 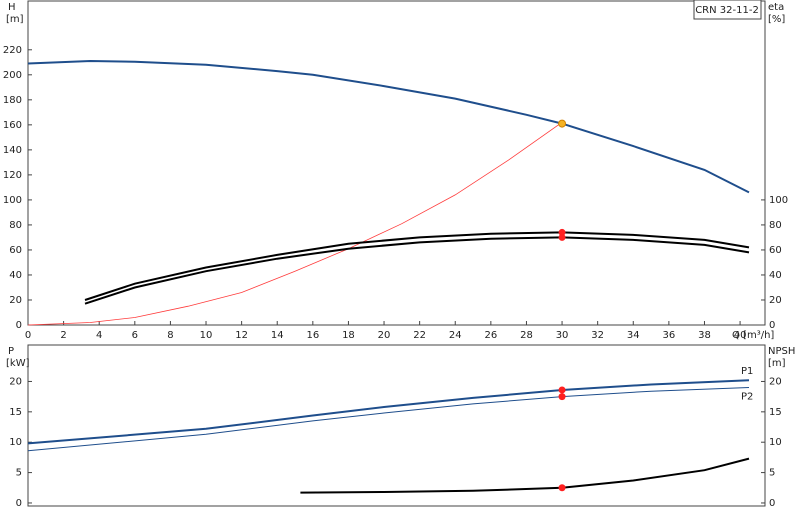 I want to click on x-axis-label: Q [m³/h], so click(x=753, y=335).